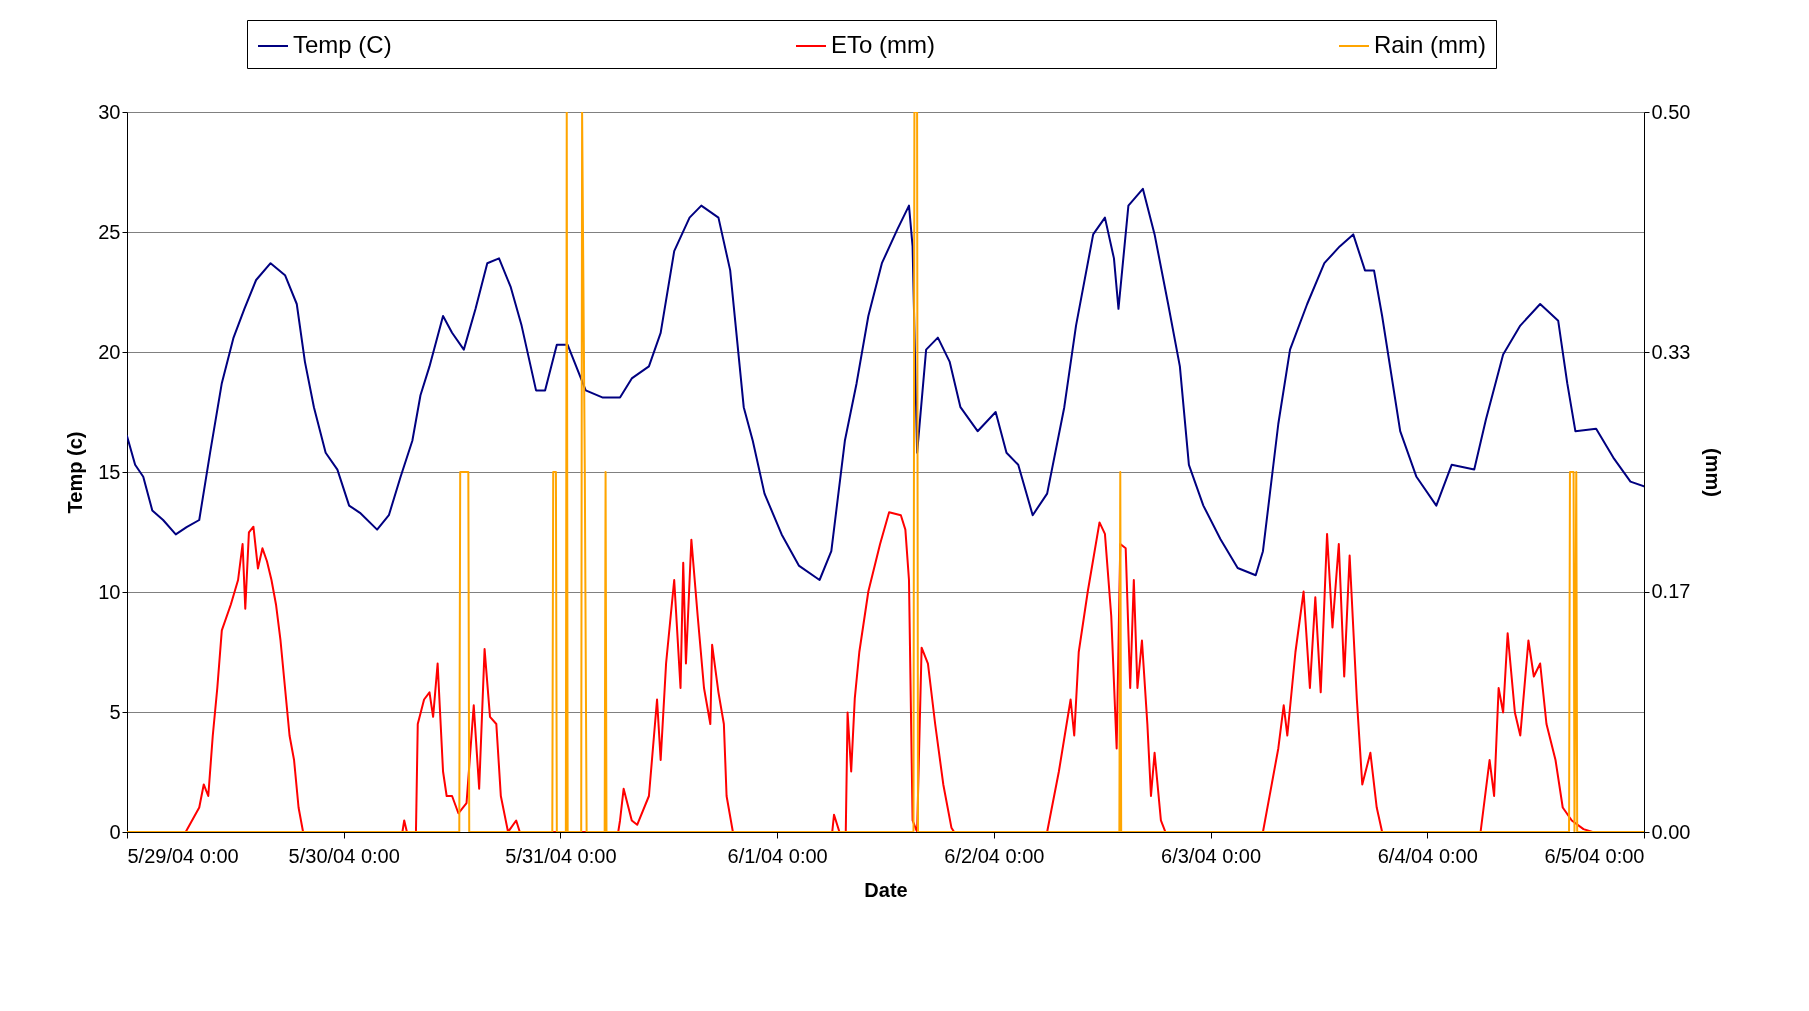 The width and height of the screenshot is (1809, 1011). I want to click on x-tick-label: 5/31/04 0:00, so click(561, 855).